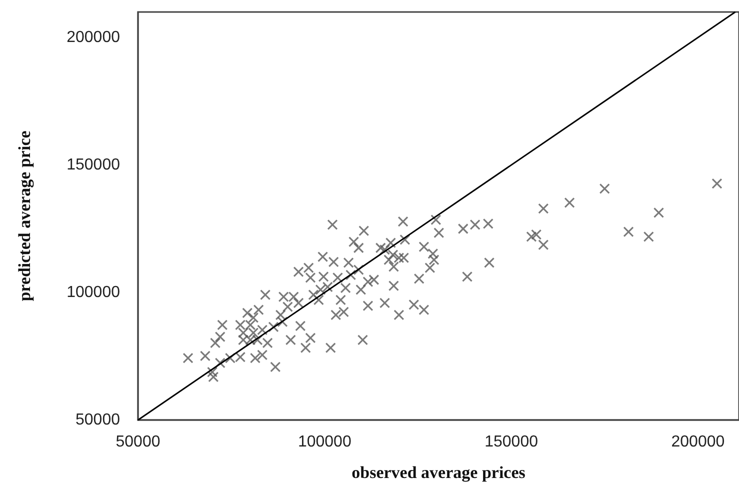  I want to click on x-tick-label: 200000, so click(698, 442).